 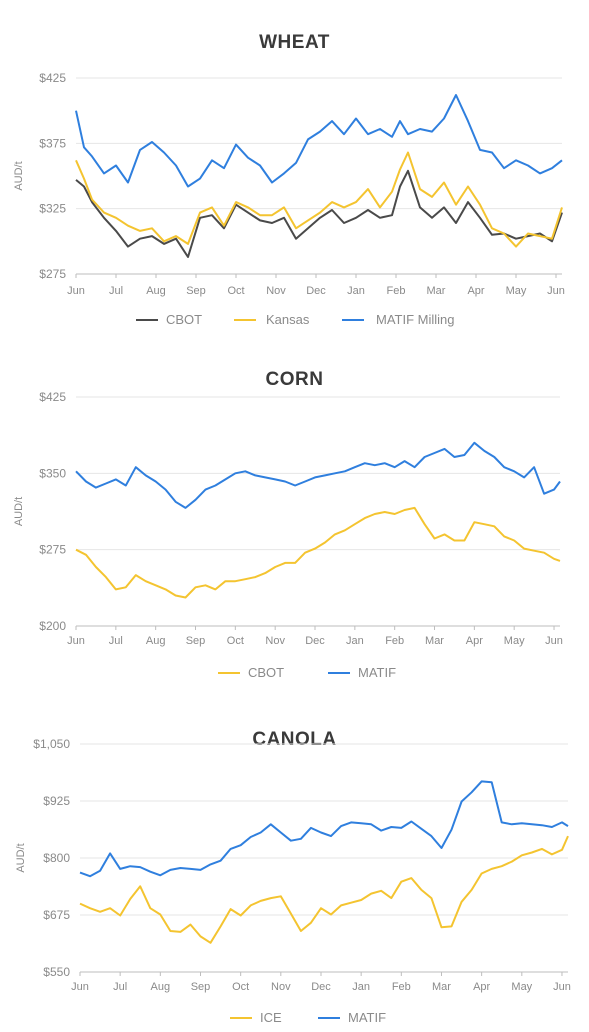 I want to click on series-line-matif-milling, so click(x=319, y=141).